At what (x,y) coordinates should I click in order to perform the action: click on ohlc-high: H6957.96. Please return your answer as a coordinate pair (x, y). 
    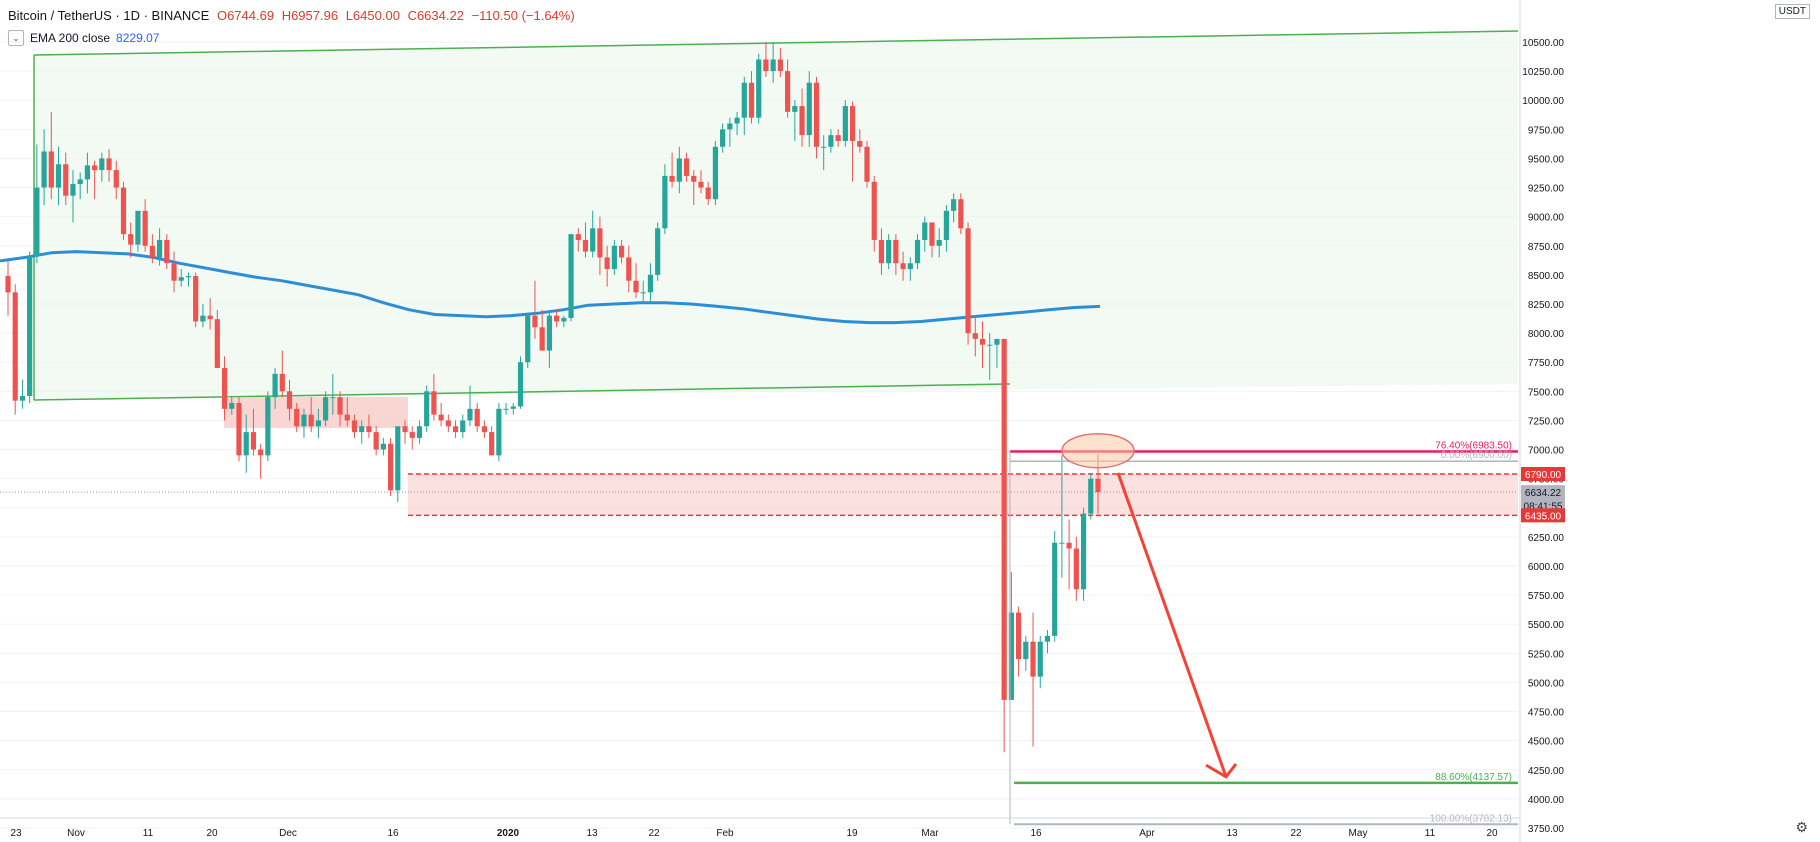
    Looking at the image, I should click on (310, 15).